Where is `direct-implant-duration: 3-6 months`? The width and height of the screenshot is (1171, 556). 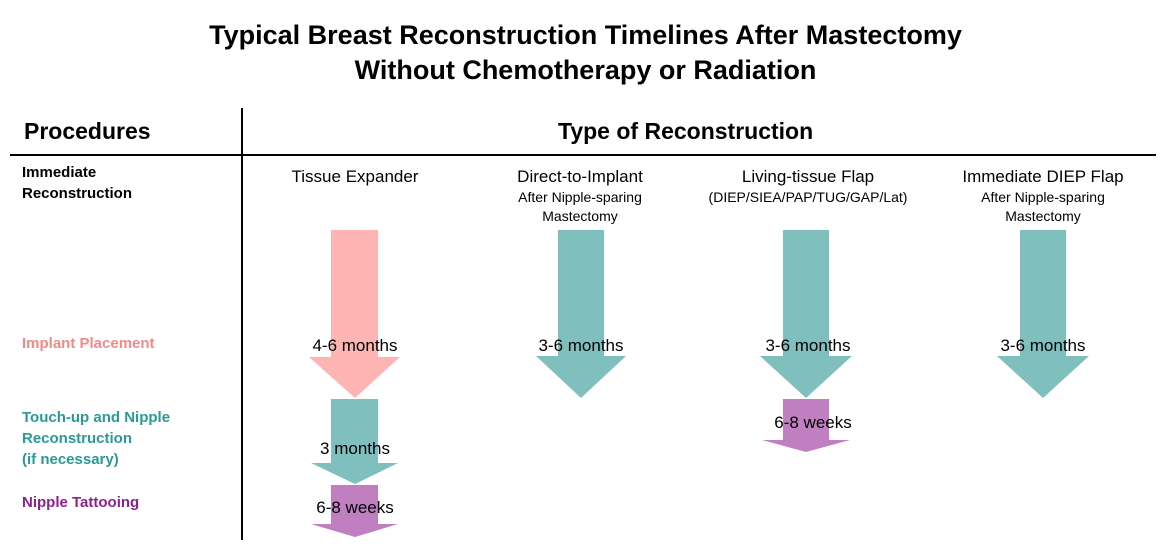
direct-implant-duration: 3-6 months is located at coordinates (581, 345).